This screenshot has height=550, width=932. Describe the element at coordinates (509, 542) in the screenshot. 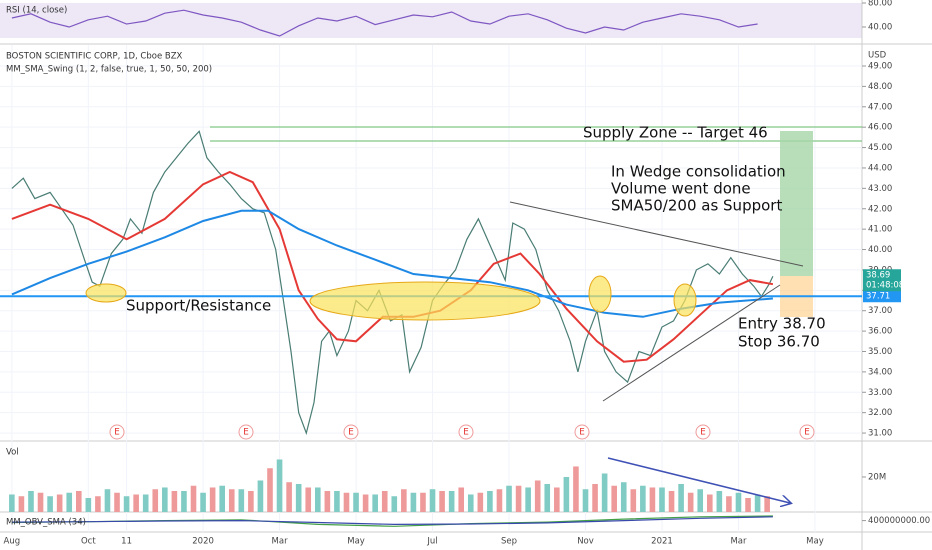

I see `x-tick-label: Sep` at that location.